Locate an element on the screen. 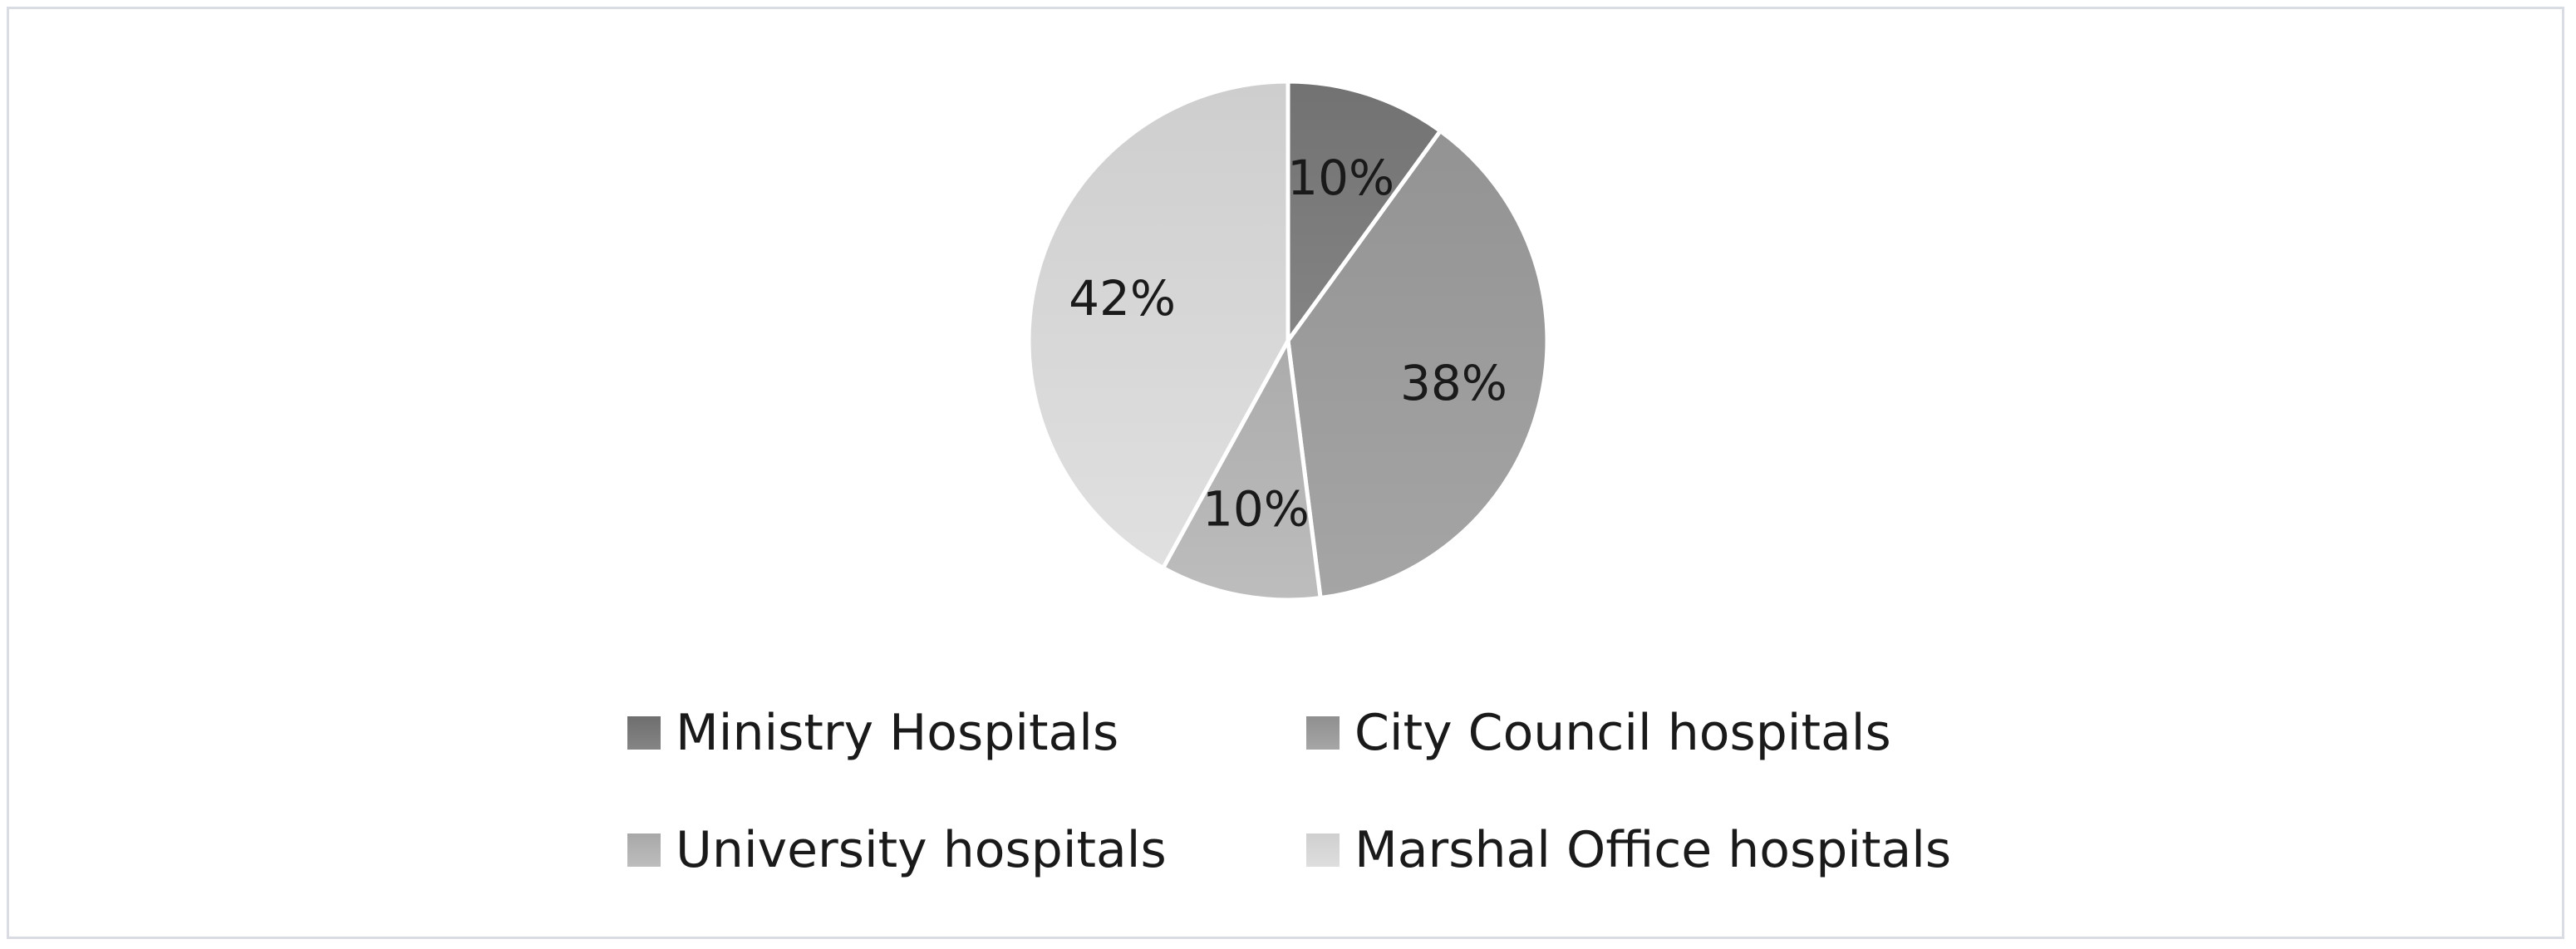 The width and height of the screenshot is (2576, 949). legend-item-city-council: City Council hospitals is located at coordinates (1598, 733).